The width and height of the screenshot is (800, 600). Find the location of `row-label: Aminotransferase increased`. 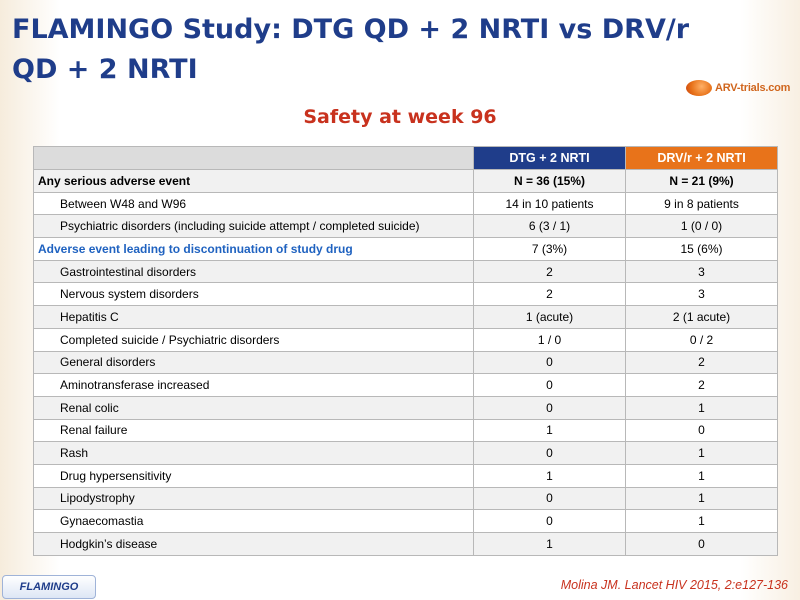

row-label: Aminotransferase increased is located at coordinates (253, 385).